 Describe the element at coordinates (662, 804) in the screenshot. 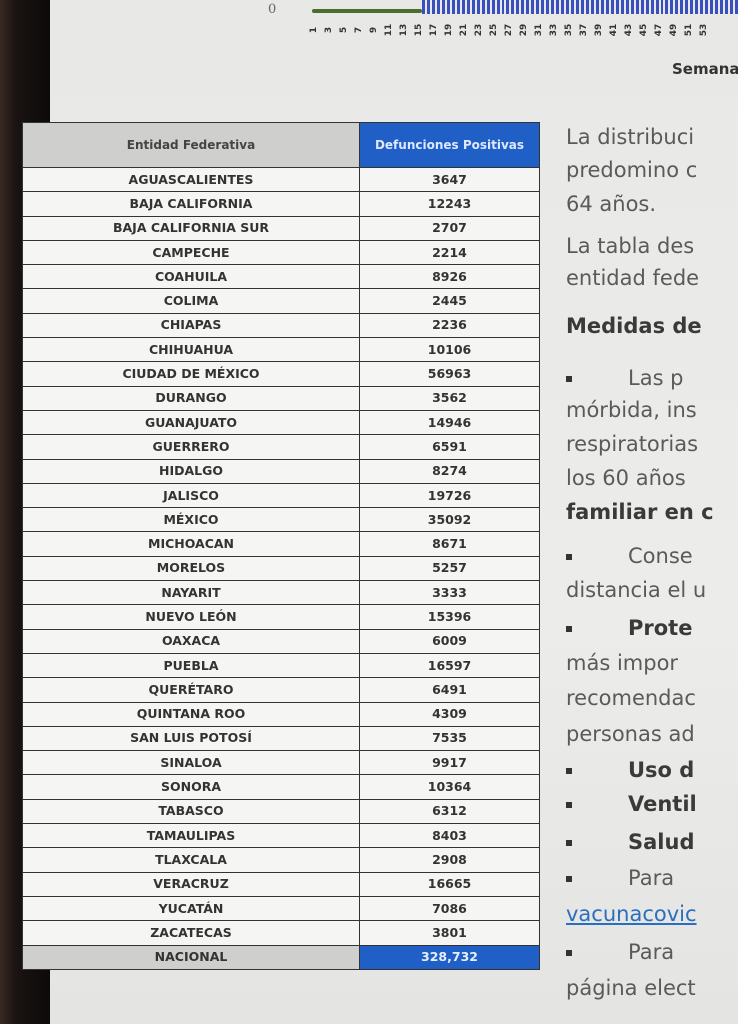

I see `text-line-content: Ventil` at that location.